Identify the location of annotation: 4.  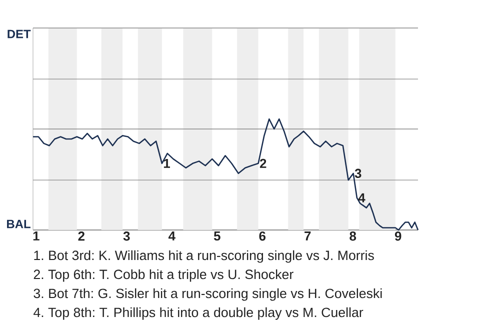
(362, 197).